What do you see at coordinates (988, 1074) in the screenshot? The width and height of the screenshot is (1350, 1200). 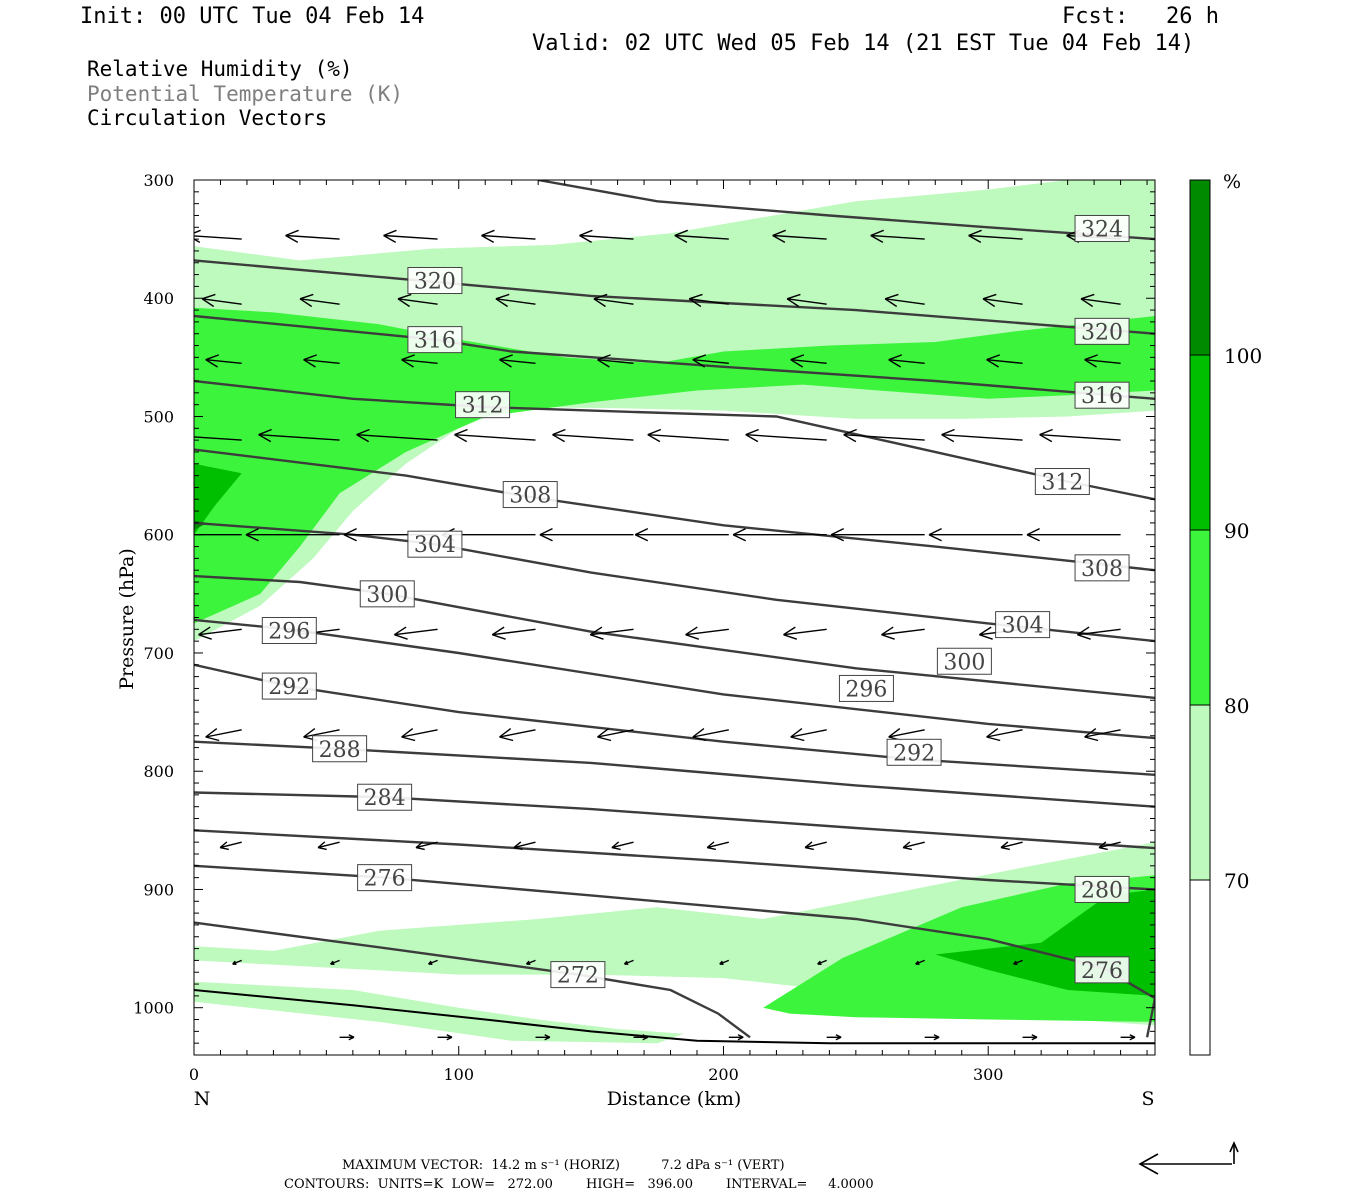 I see `x-tick-label-300: 300` at bounding box center [988, 1074].